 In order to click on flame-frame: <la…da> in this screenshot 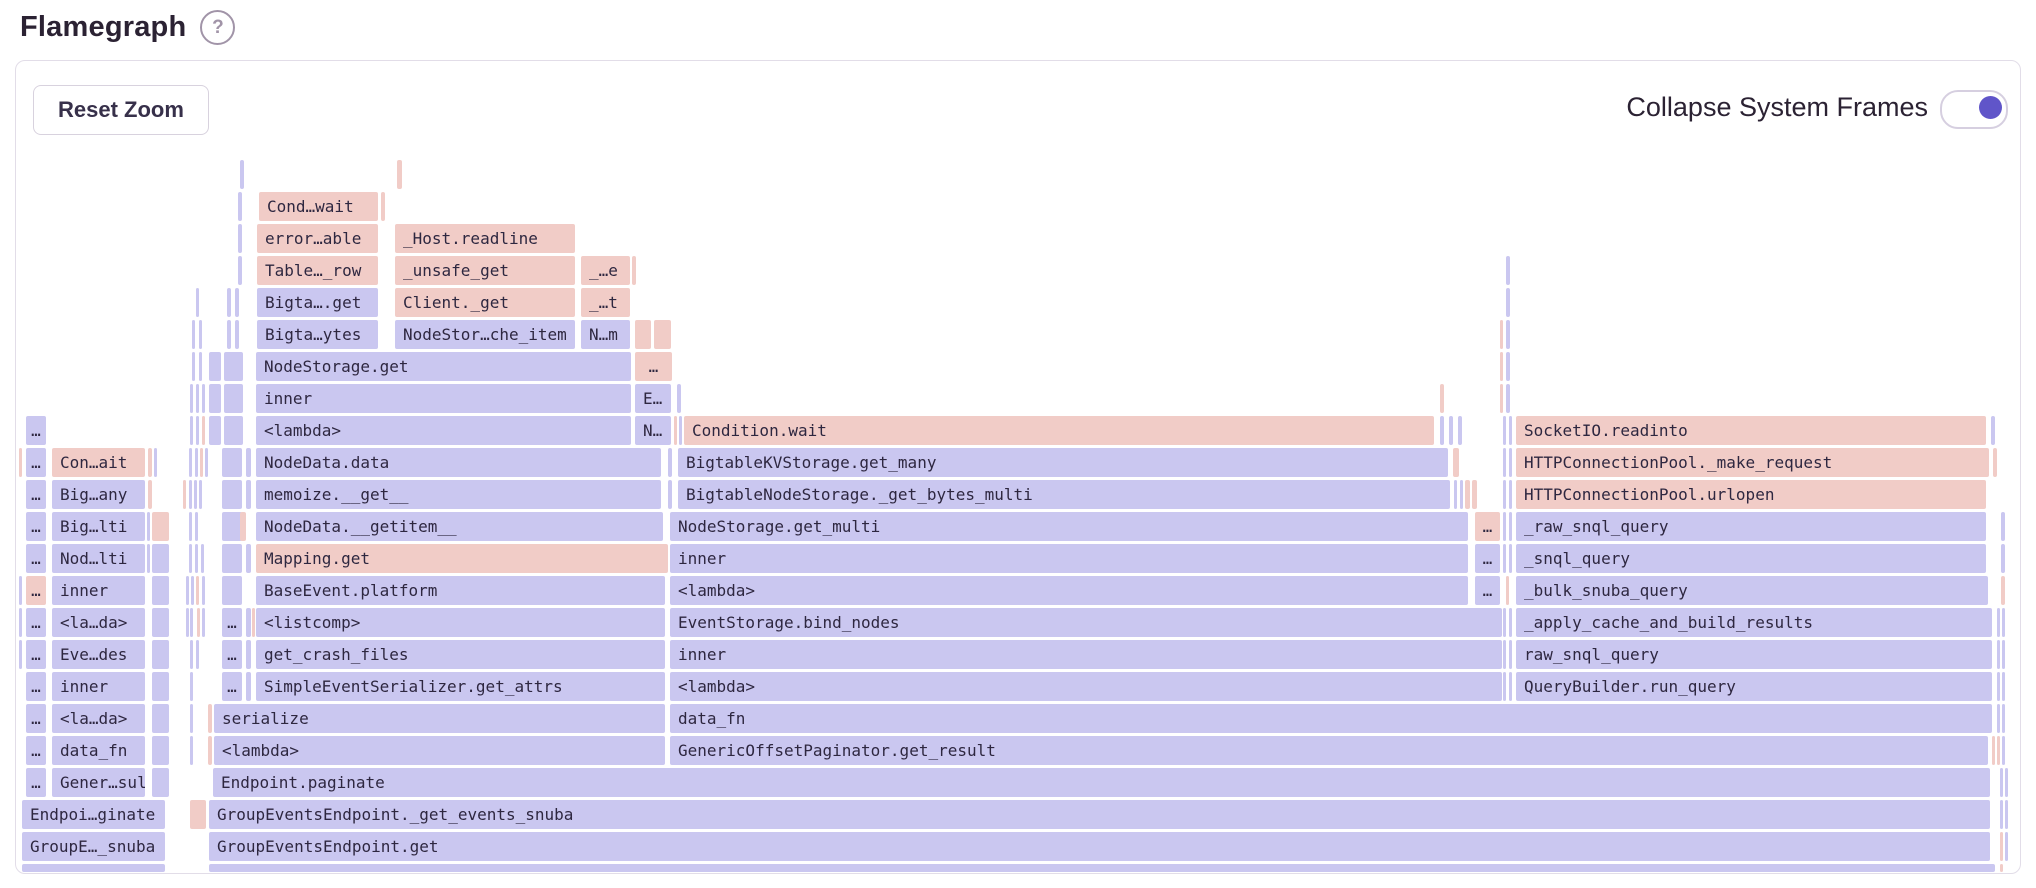, I will do `click(98, 622)`.